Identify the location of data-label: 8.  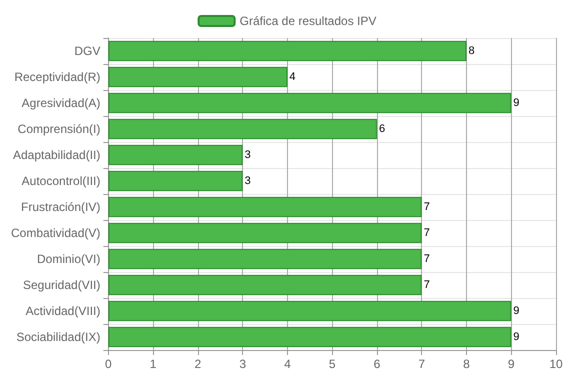
(471, 51).